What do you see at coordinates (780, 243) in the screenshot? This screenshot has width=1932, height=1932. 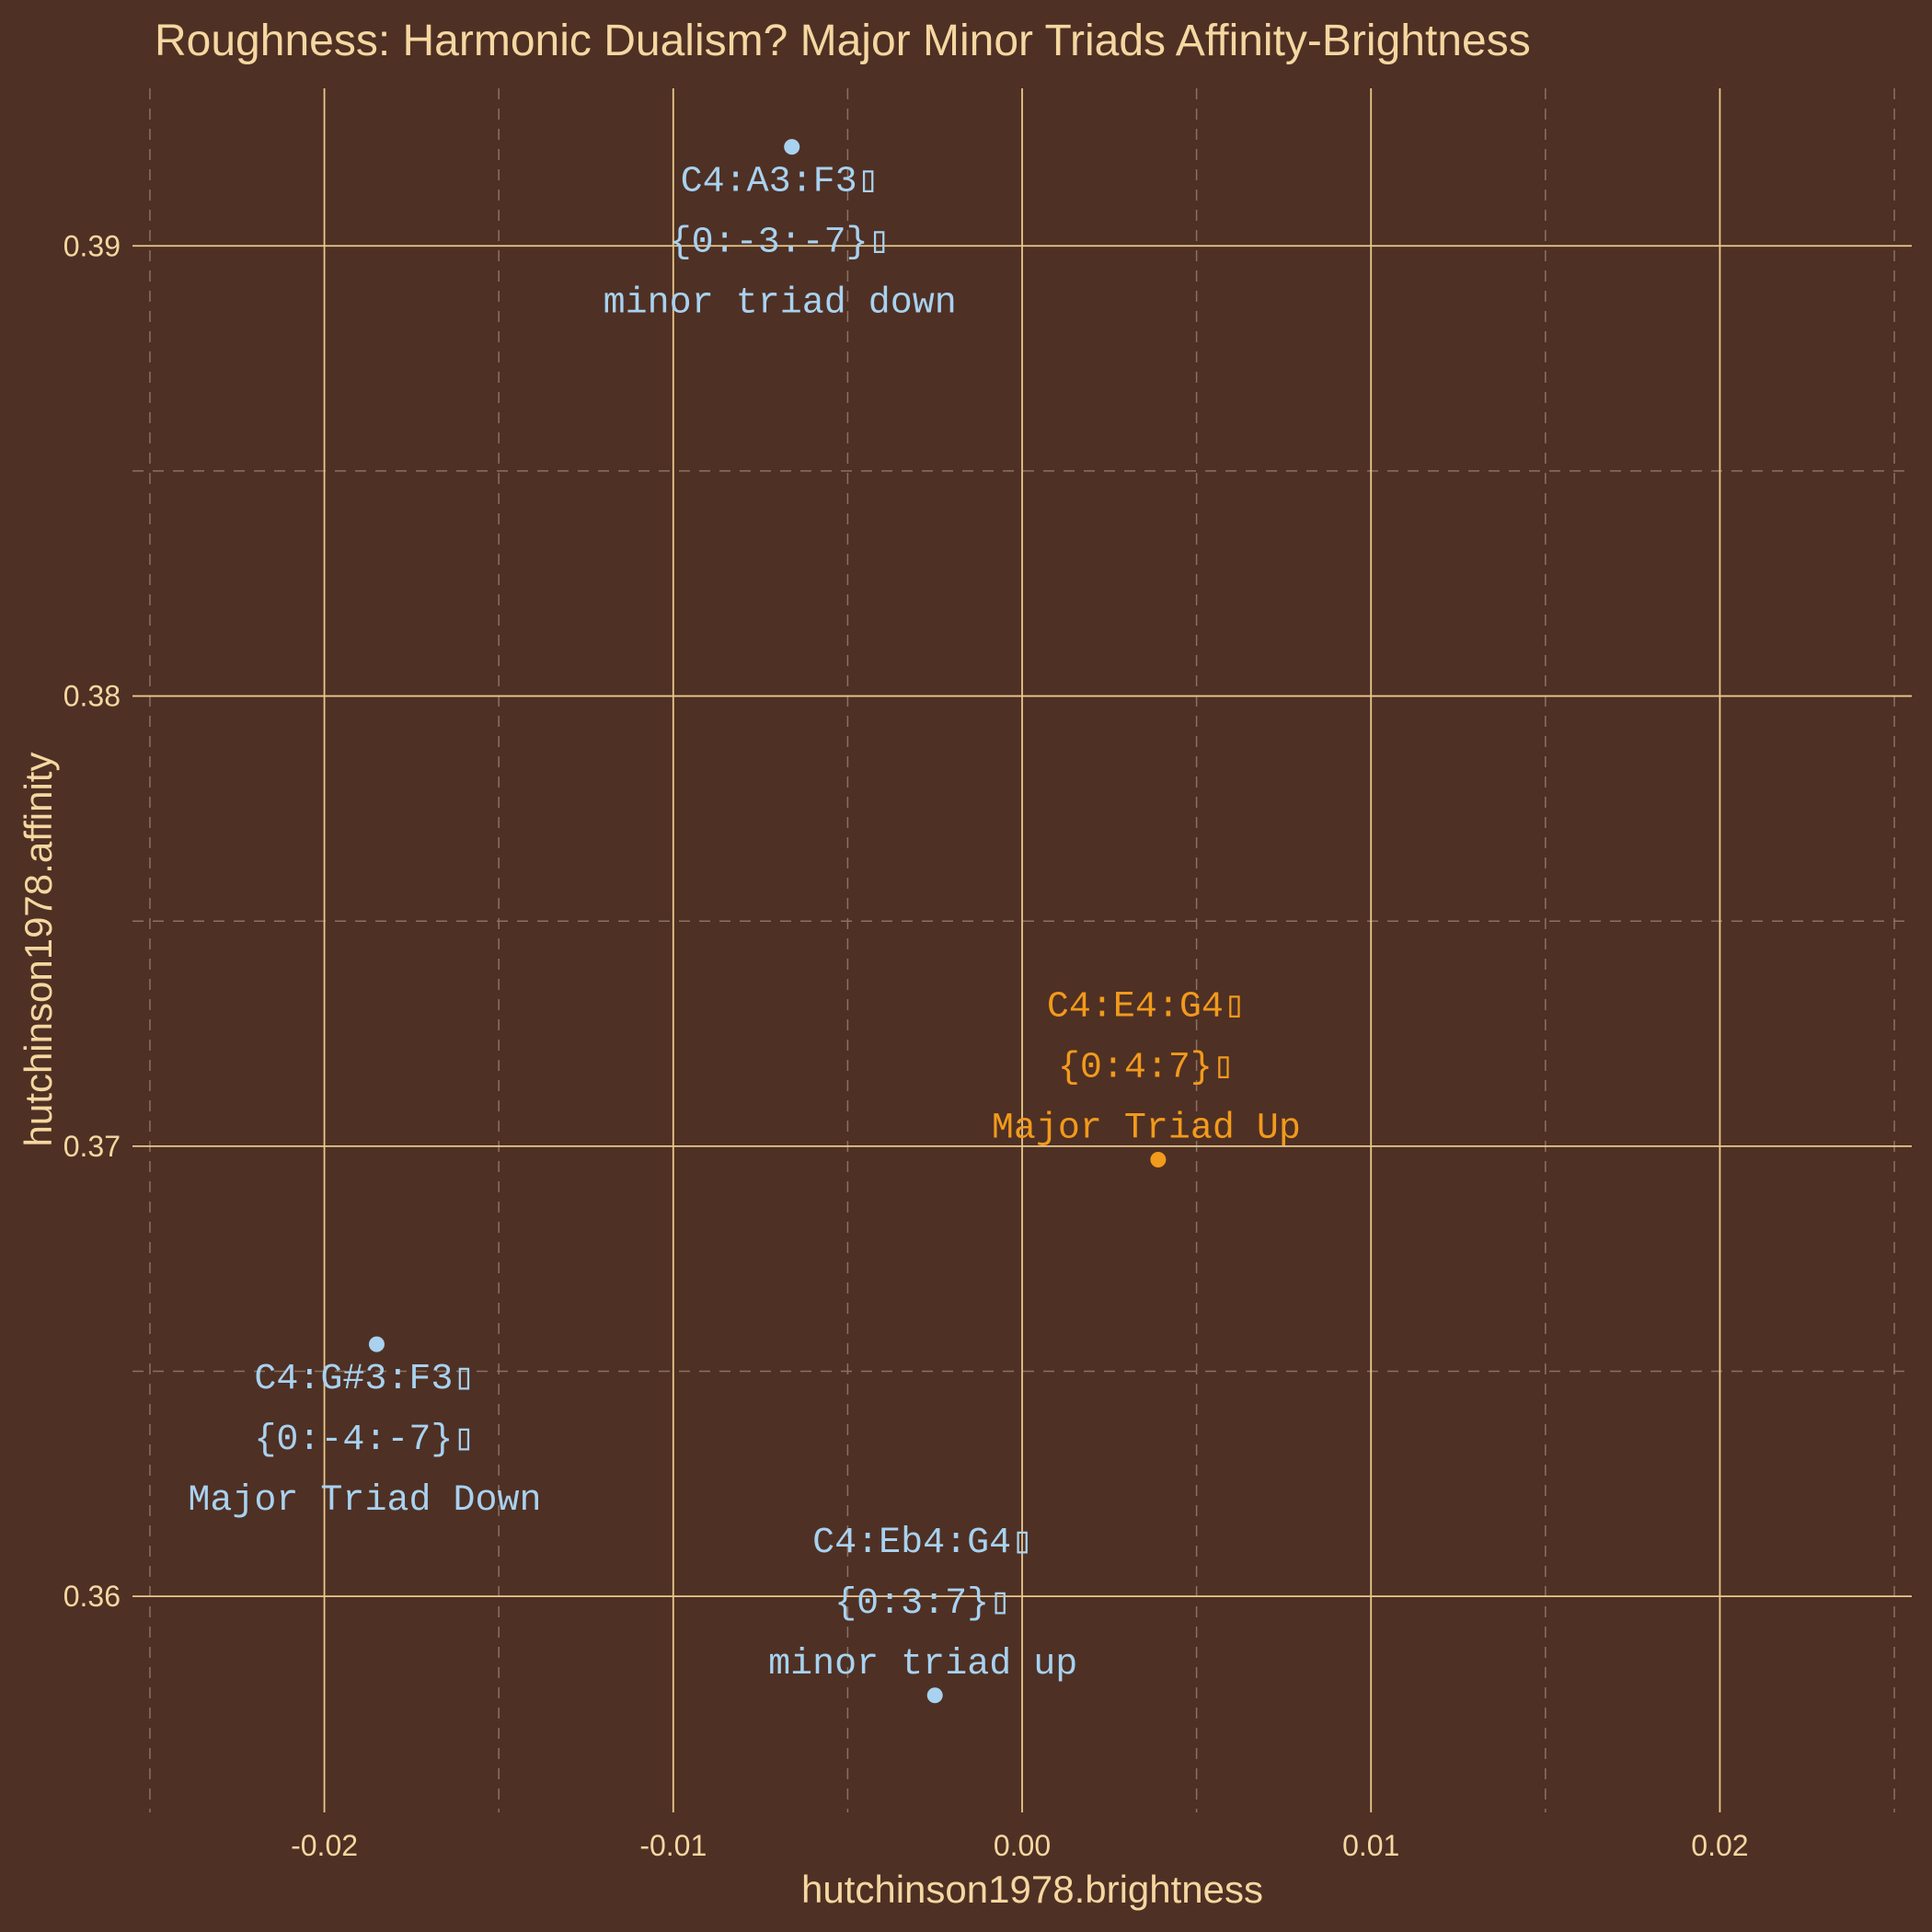 I see `point-label: {0:-3:-7}▯` at bounding box center [780, 243].